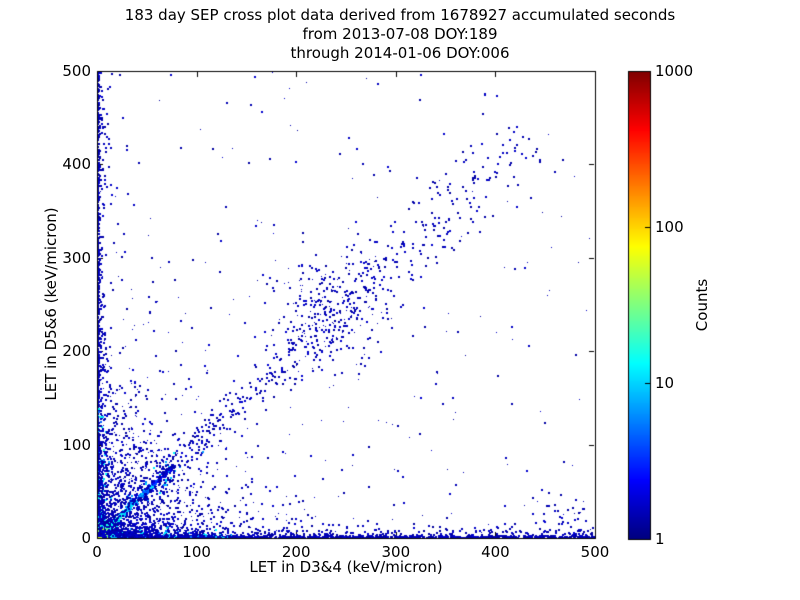 The height and width of the screenshot is (600, 800). Describe the element at coordinates (86, 538) in the screenshot. I see `y-tick-label: 0` at that location.